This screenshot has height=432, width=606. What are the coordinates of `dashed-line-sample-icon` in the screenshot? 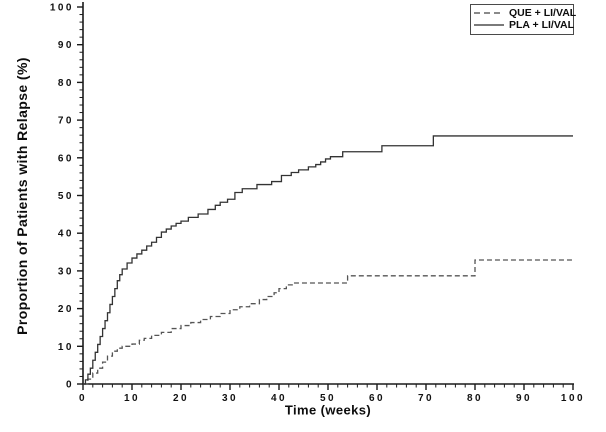 It's located at (489, 13).